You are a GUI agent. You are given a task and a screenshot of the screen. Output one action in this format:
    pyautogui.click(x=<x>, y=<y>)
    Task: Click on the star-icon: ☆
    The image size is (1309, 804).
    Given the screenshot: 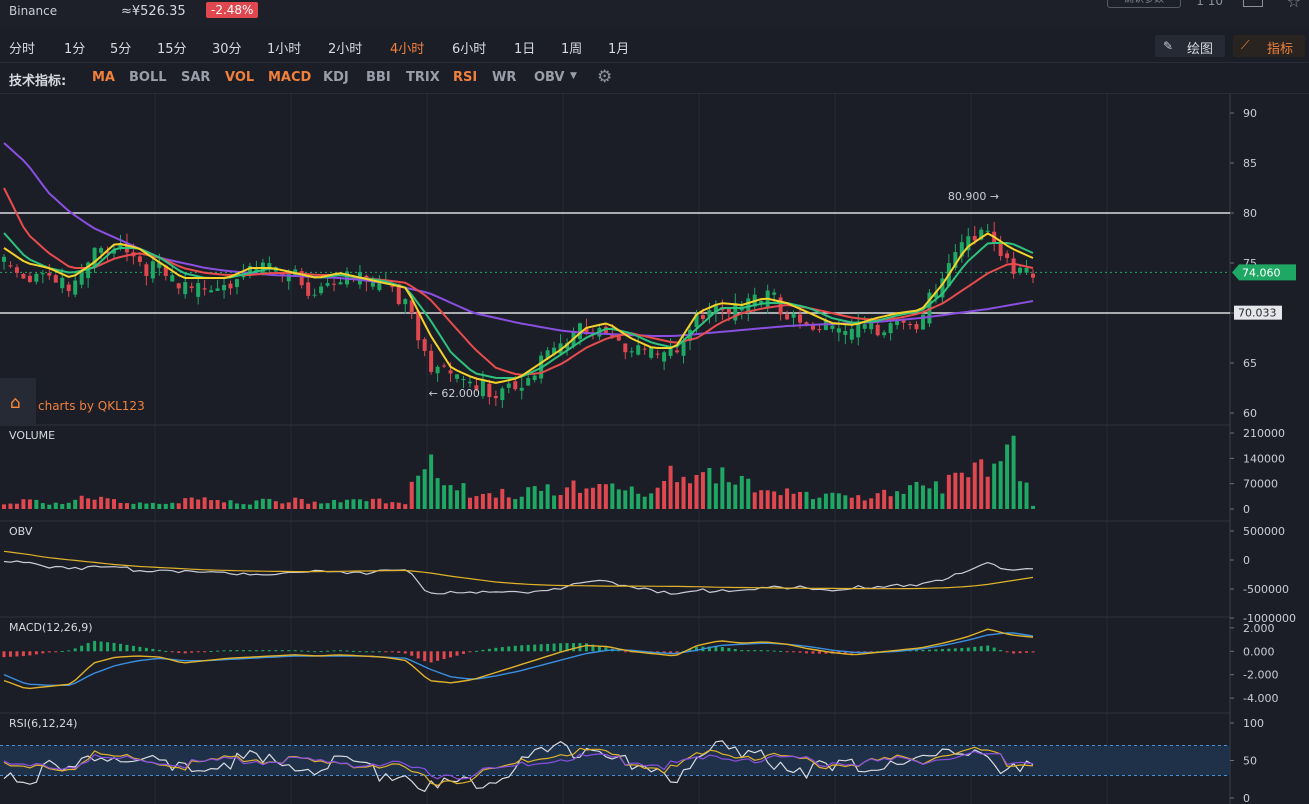 What is the action you would take?
    pyautogui.click(x=1293, y=5)
    